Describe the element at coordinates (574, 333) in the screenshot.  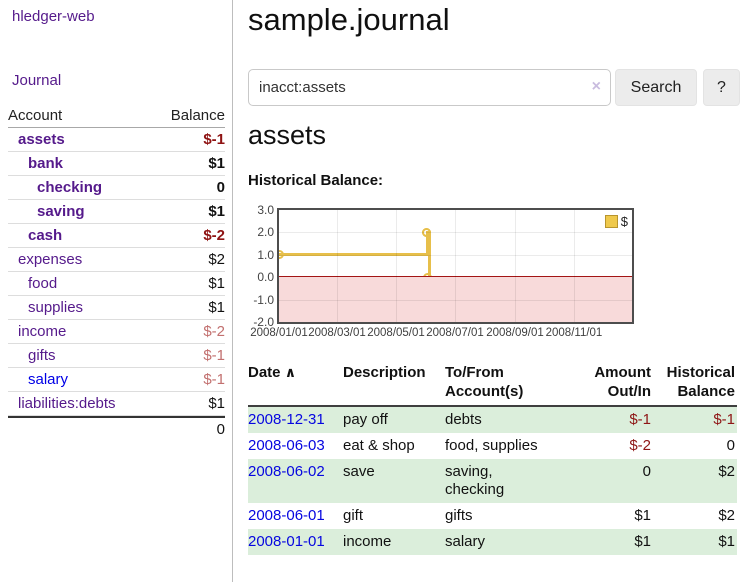
I see `x-axis-label: 2008/11/01` at that location.